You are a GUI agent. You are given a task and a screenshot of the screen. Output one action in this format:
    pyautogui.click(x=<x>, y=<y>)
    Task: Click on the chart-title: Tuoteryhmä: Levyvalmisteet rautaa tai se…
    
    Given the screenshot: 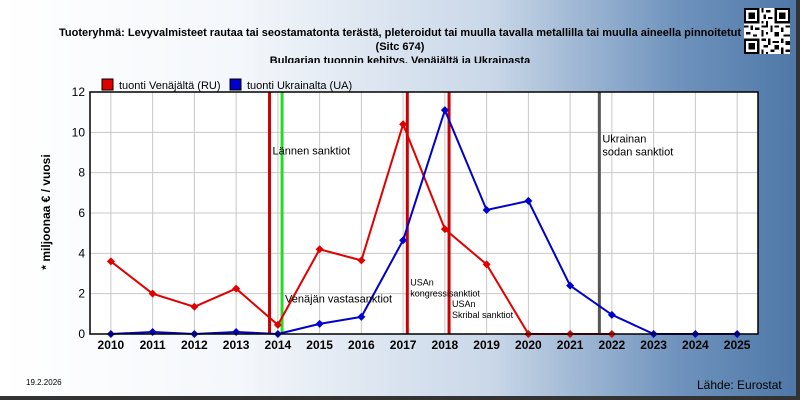 What is the action you would take?
    pyautogui.click(x=400, y=40)
    